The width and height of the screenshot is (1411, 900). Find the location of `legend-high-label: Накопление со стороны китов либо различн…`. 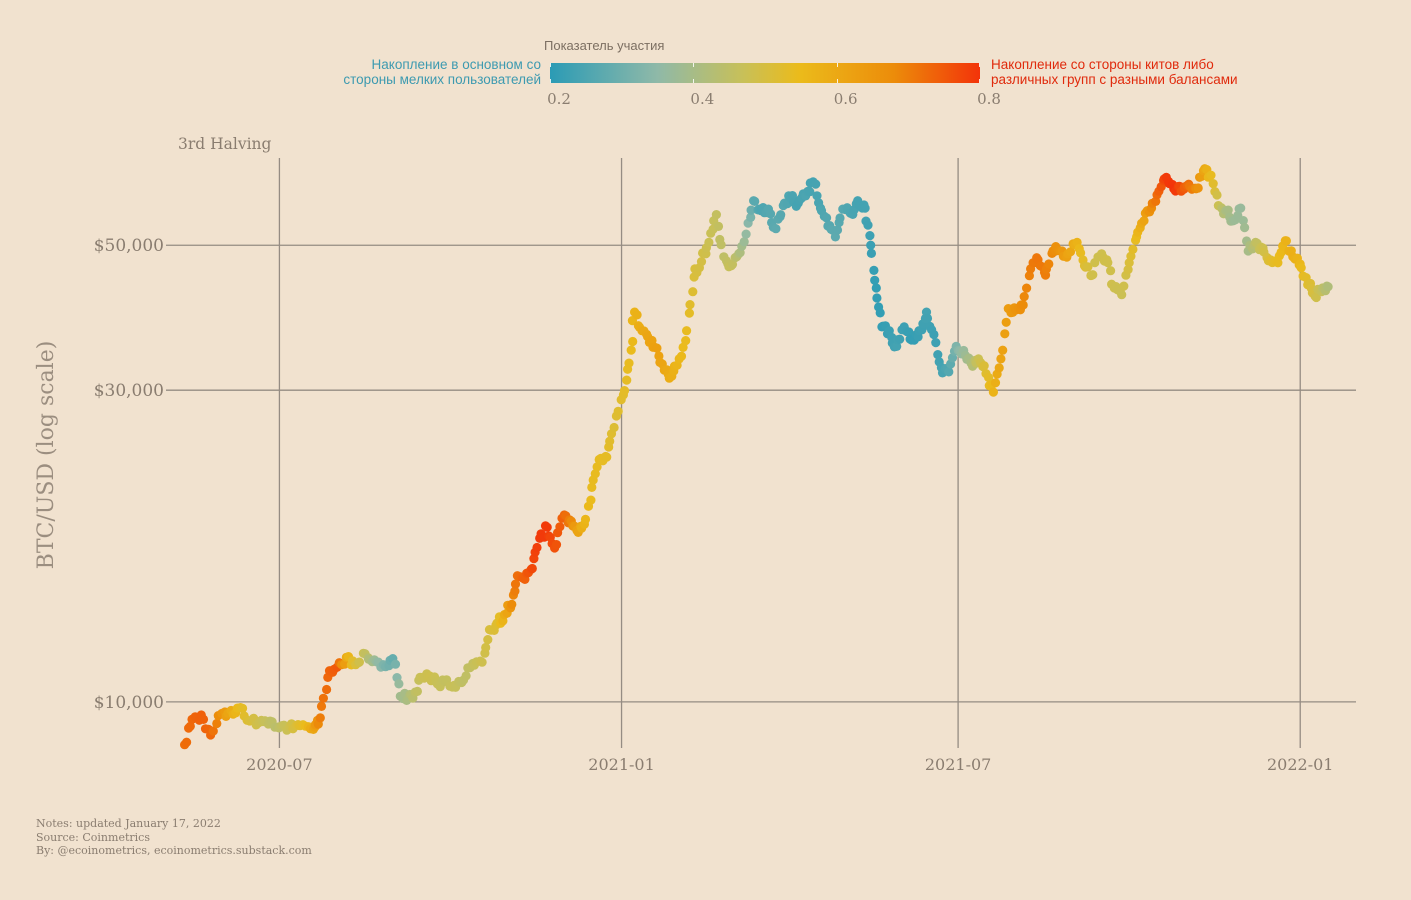

legend-high-label: Накопление со стороны китов либо различн… is located at coordinates (1141, 72).